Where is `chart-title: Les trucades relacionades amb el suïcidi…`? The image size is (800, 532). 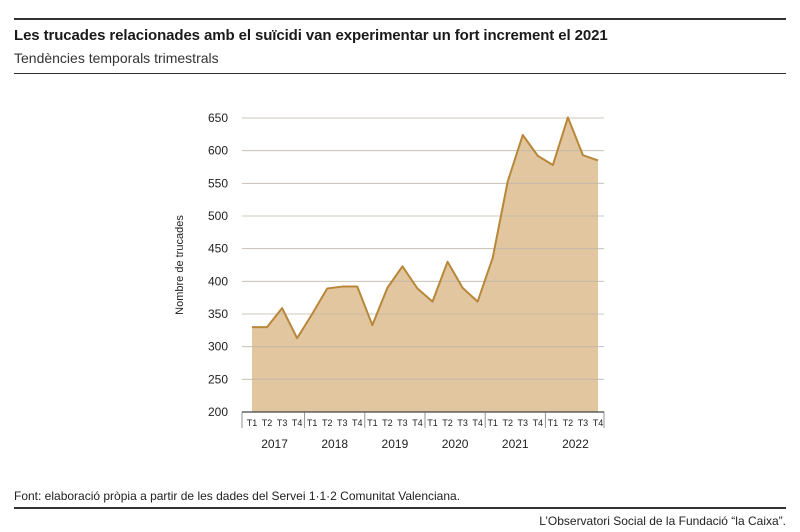
chart-title: Les trucades relacionades amb el suïcidi… is located at coordinates (311, 35).